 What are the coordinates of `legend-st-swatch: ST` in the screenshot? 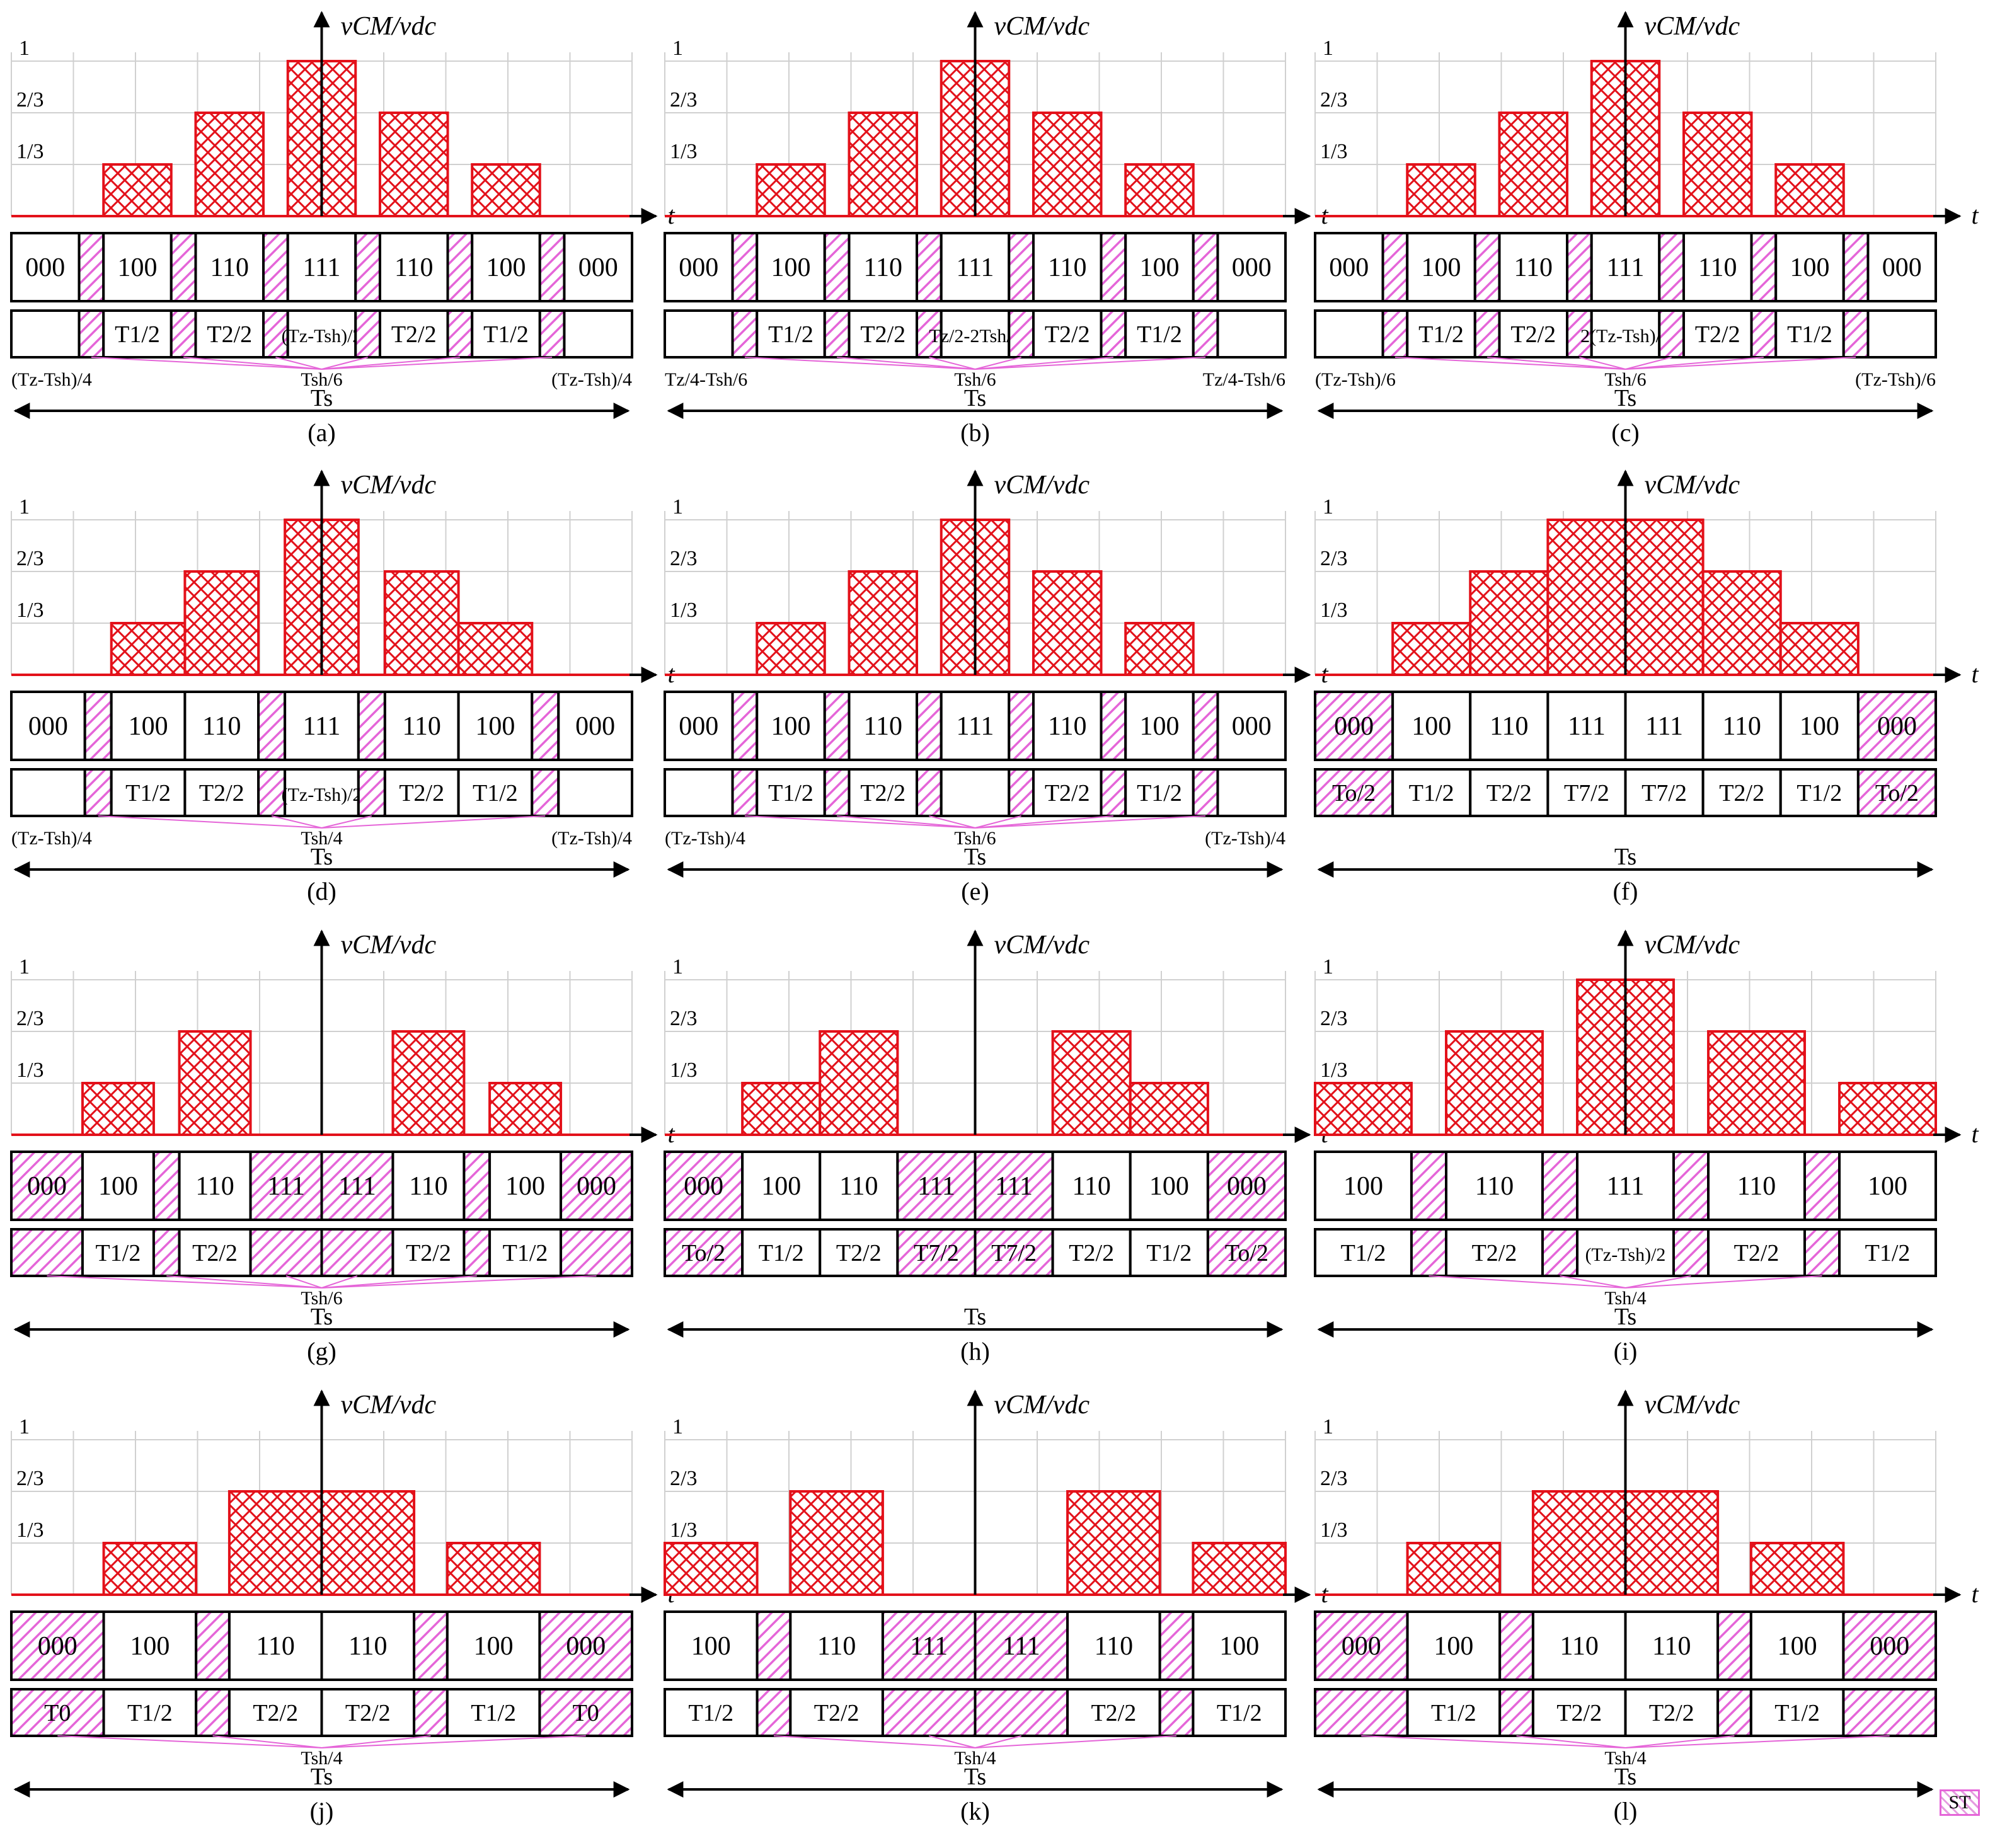 It's located at (1960, 1802).